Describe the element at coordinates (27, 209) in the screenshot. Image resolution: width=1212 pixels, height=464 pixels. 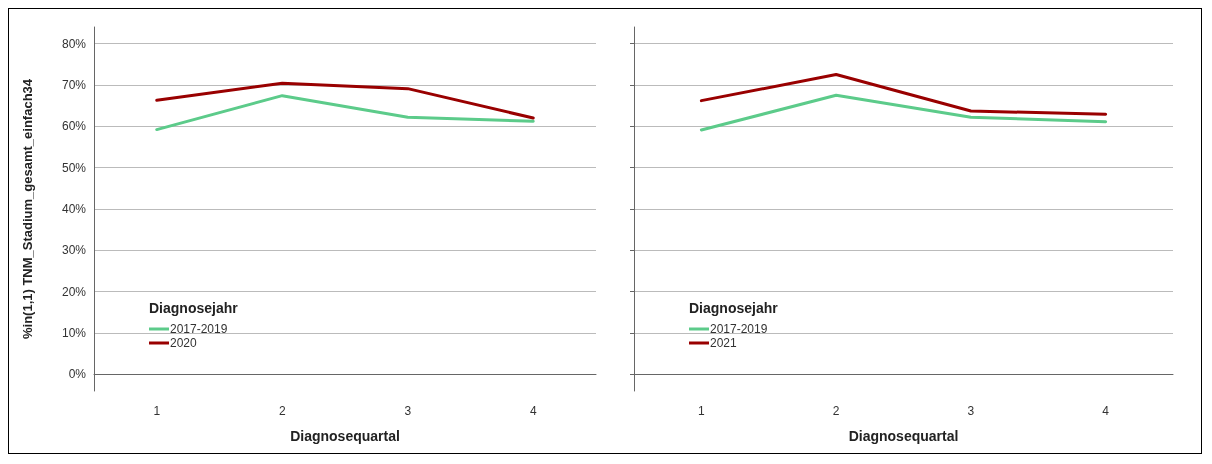
I see `y-axis-title: %in(1,1) TNM_Stadium_gesamt_einfach34` at that location.